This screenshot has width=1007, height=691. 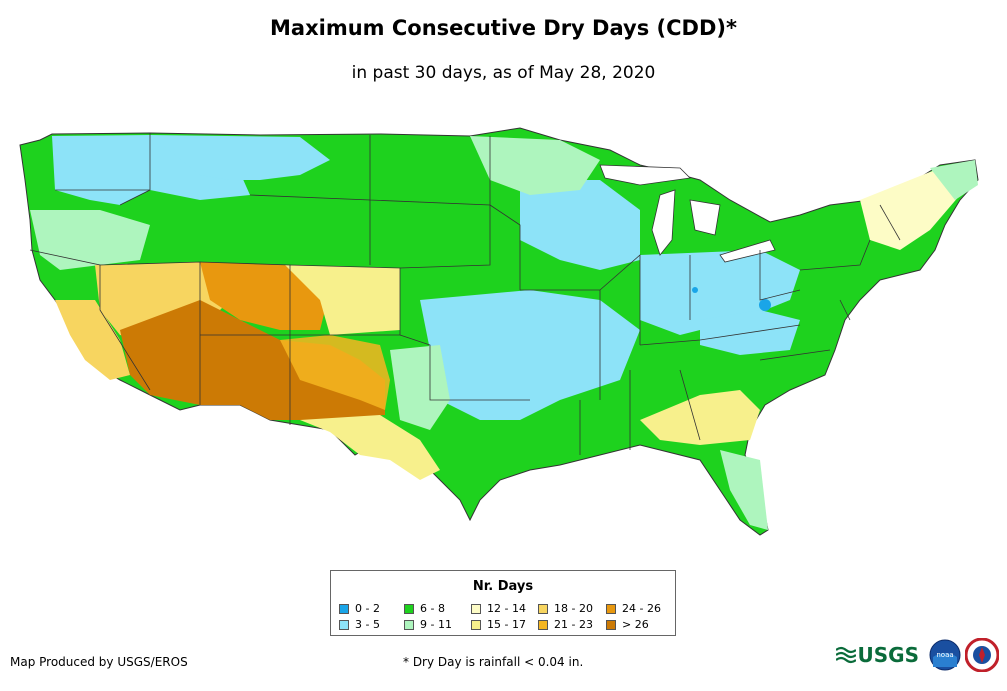 What do you see at coordinates (635, 624) in the screenshot?
I see `legend-label: > 26` at bounding box center [635, 624].